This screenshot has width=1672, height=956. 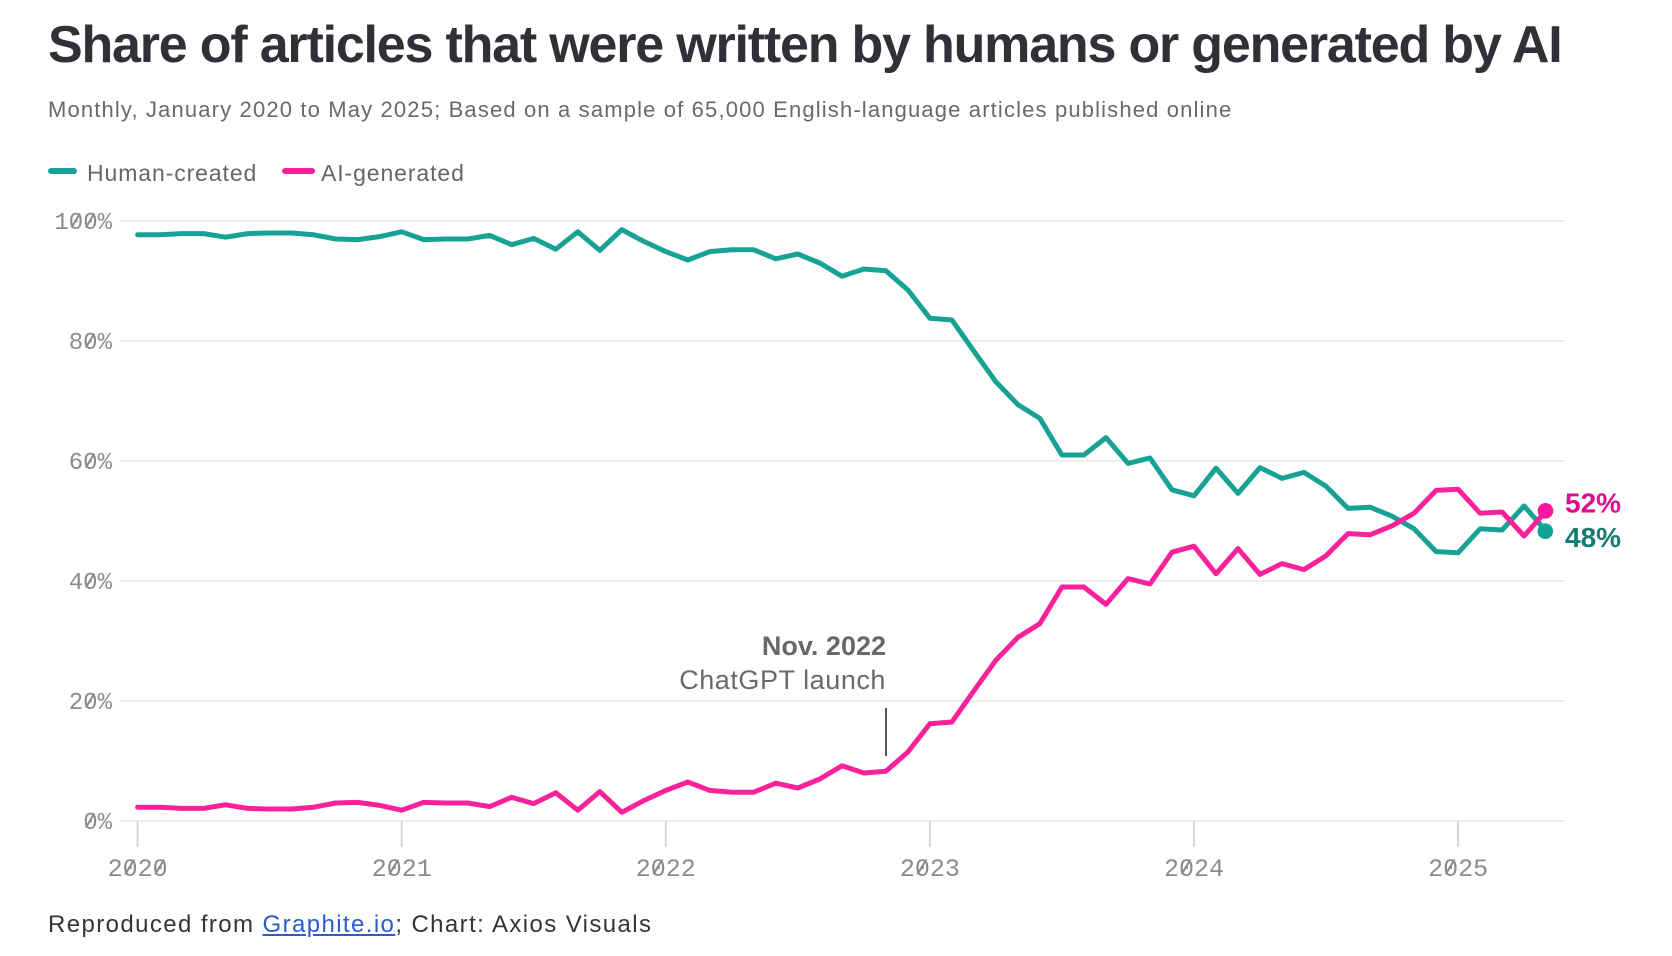 What do you see at coordinates (83, 223) in the screenshot?
I see `svg-text: 100%` at bounding box center [83, 223].